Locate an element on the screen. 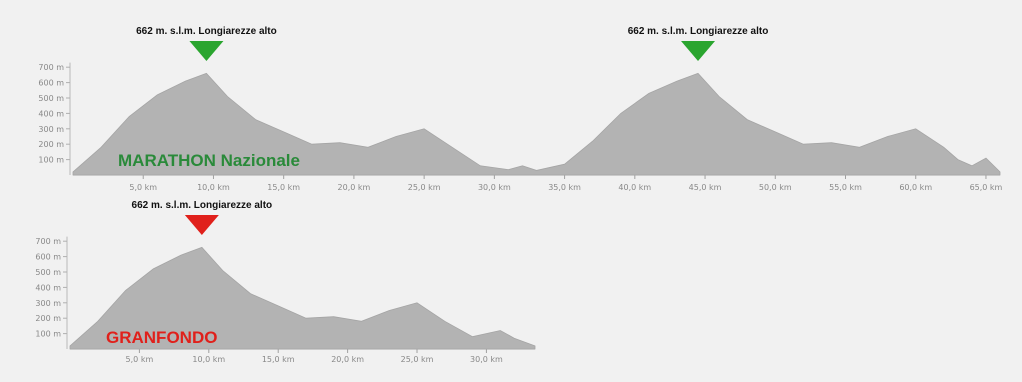 This screenshot has width=1022, height=382. x-tick-label: 65,0 km is located at coordinates (986, 187).